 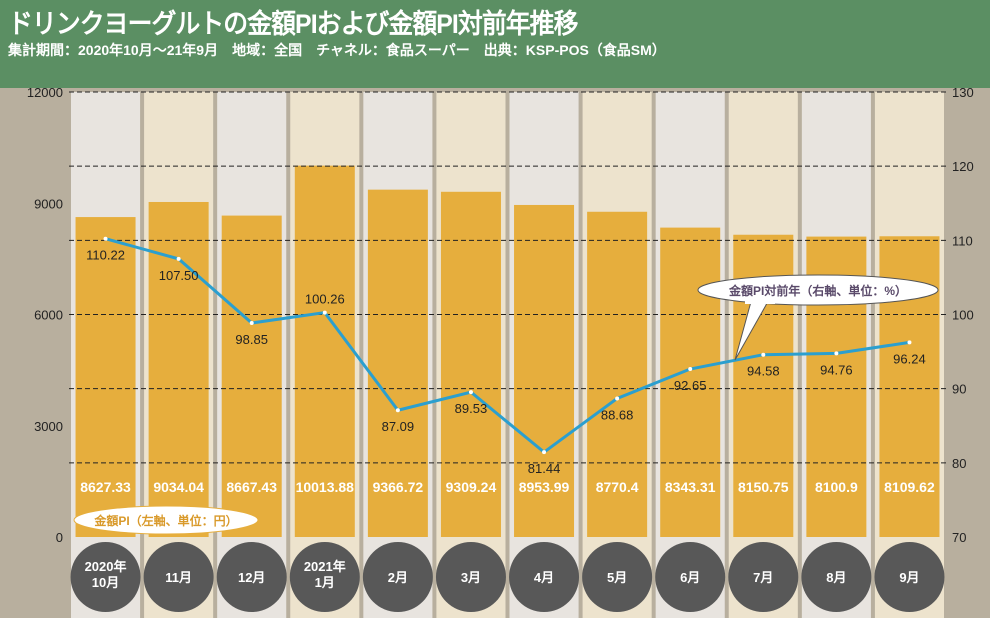 What do you see at coordinates (959, 463) in the screenshot?
I see `right-axis-tick: 80` at bounding box center [959, 463].